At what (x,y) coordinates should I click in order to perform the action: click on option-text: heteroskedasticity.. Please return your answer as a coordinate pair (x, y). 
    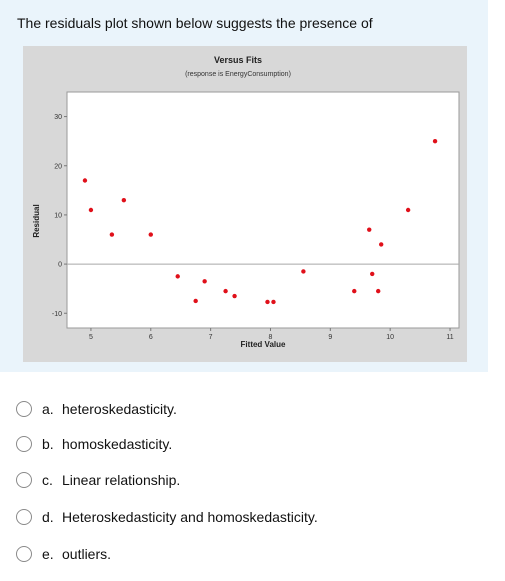
    Looking at the image, I should click on (119, 409).